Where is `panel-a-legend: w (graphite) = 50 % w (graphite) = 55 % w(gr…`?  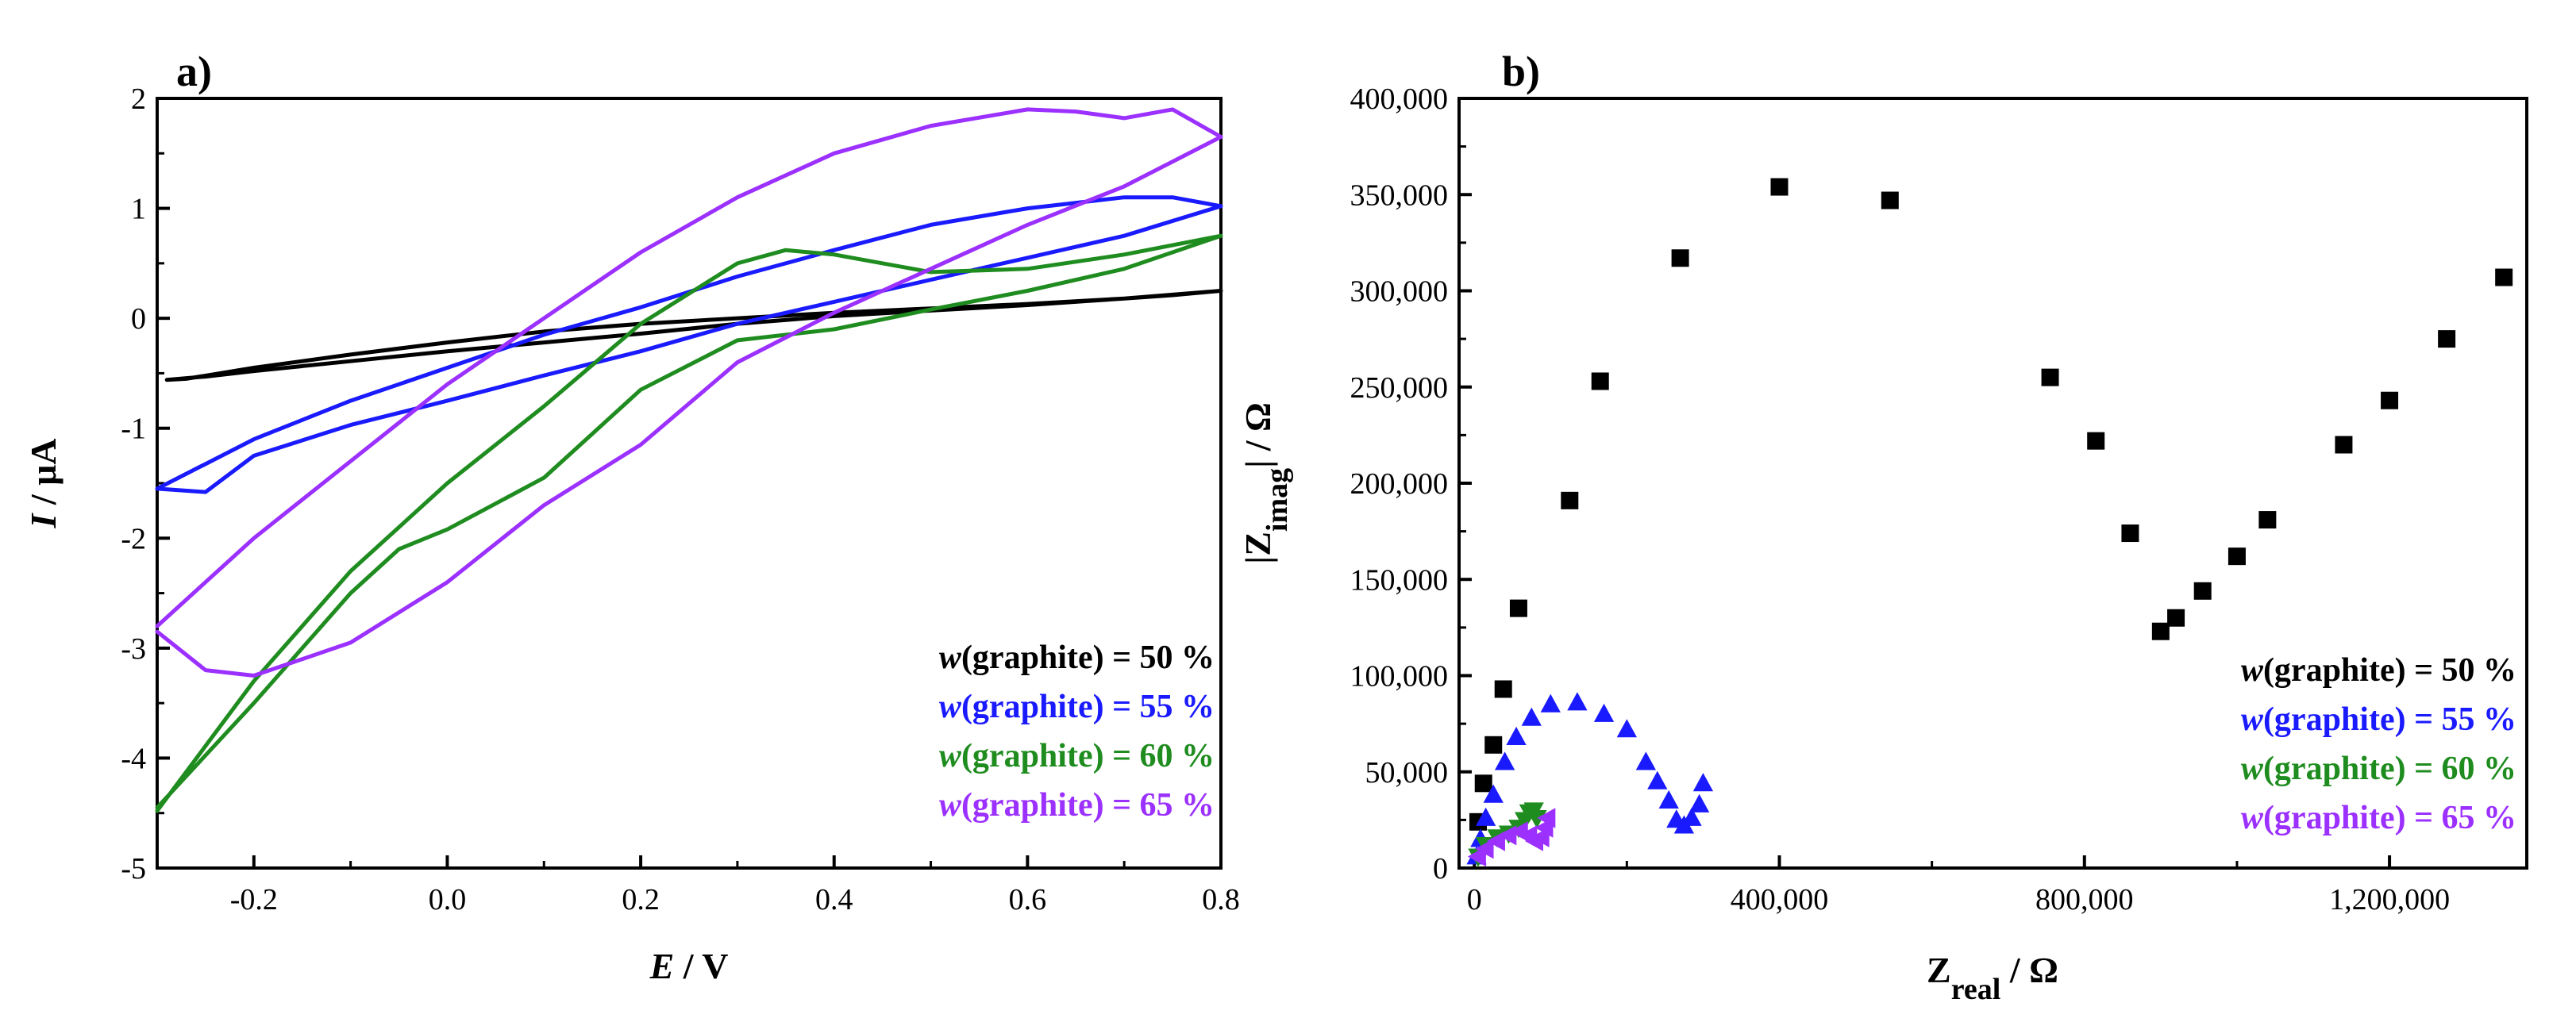
panel-a-legend: w (graphite) = 50 % w (graphite) = 55 % w(gr… is located at coordinates (1077, 732).